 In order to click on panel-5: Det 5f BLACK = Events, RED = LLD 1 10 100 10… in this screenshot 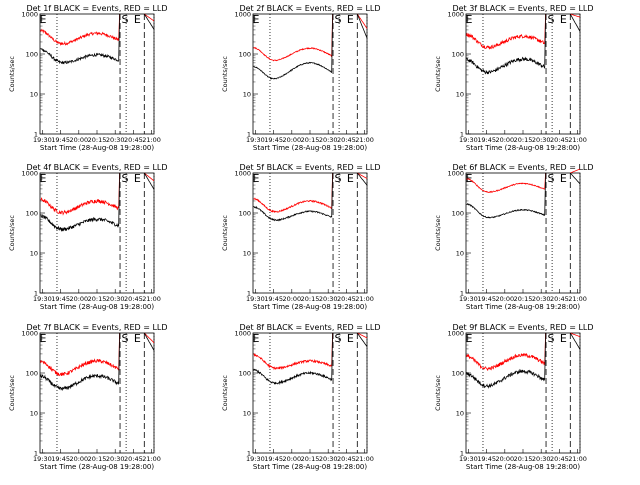, I will do `click(301, 237)`.